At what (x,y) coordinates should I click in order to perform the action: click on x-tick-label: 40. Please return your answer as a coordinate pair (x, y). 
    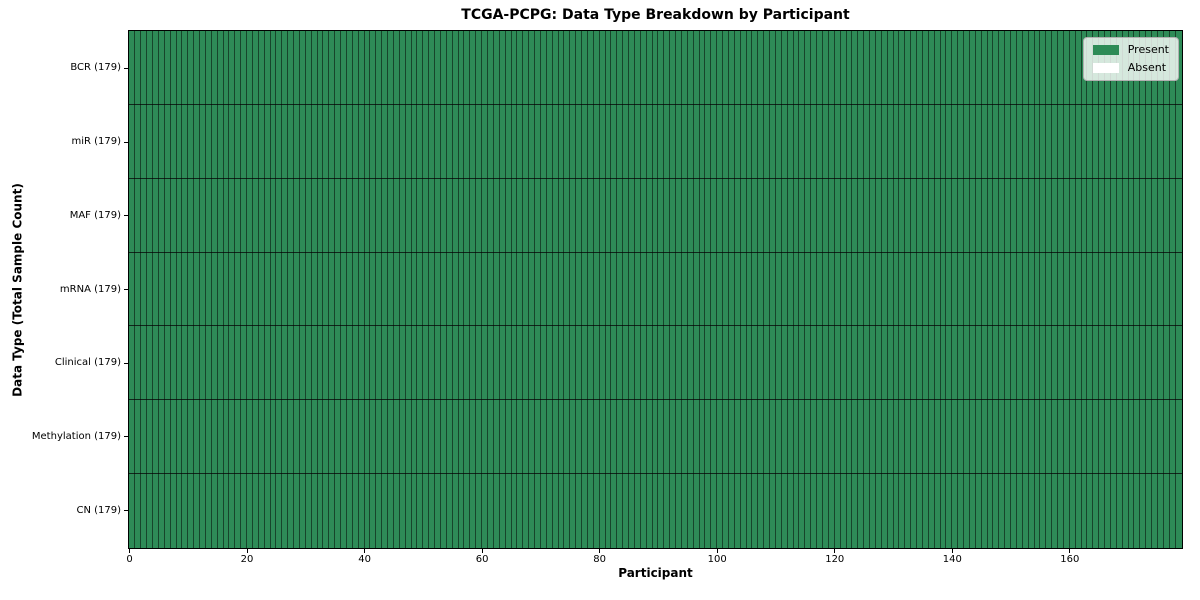
    Looking at the image, I should click on (364, 559).